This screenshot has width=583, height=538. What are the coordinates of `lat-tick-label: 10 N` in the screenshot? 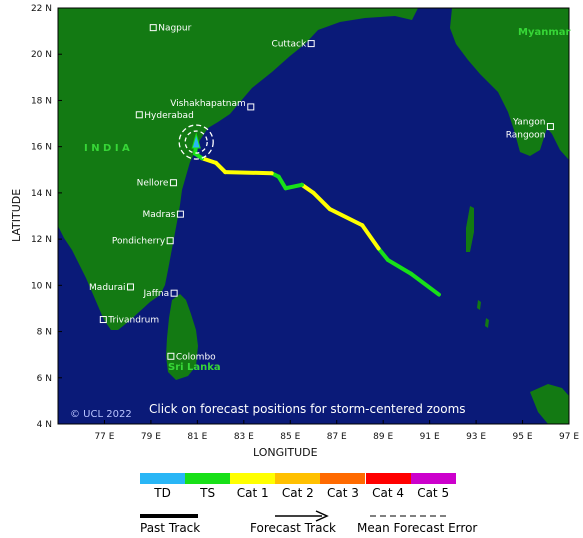 It's located at (41, 286).